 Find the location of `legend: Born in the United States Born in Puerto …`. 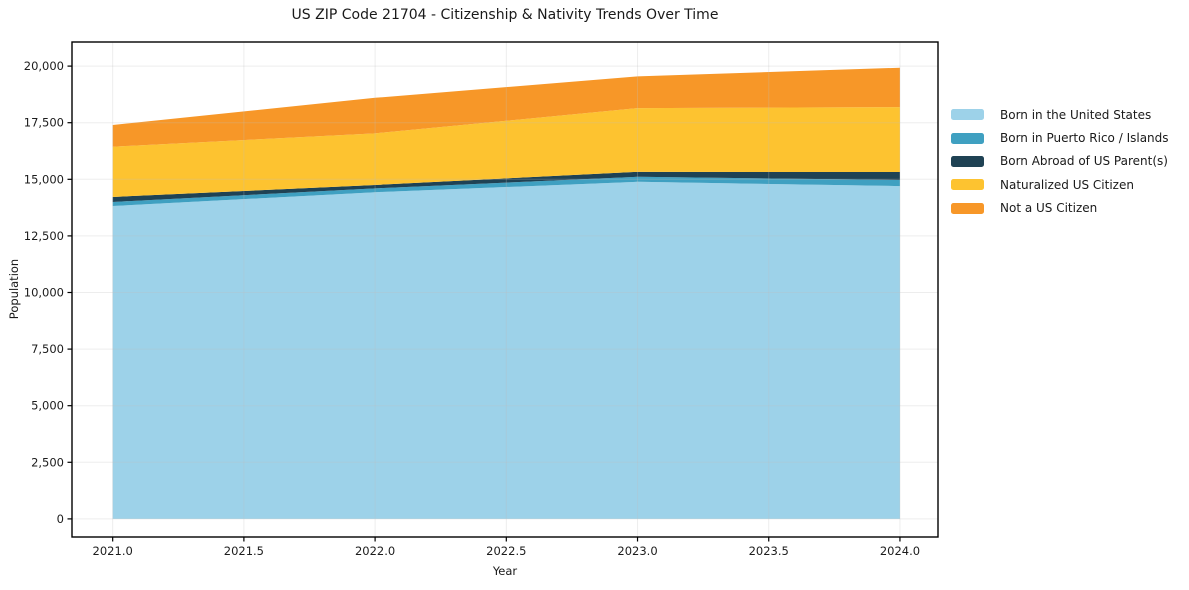

legend: Born in the United States Born in Puerto … is located at coordinates (1060, 161).